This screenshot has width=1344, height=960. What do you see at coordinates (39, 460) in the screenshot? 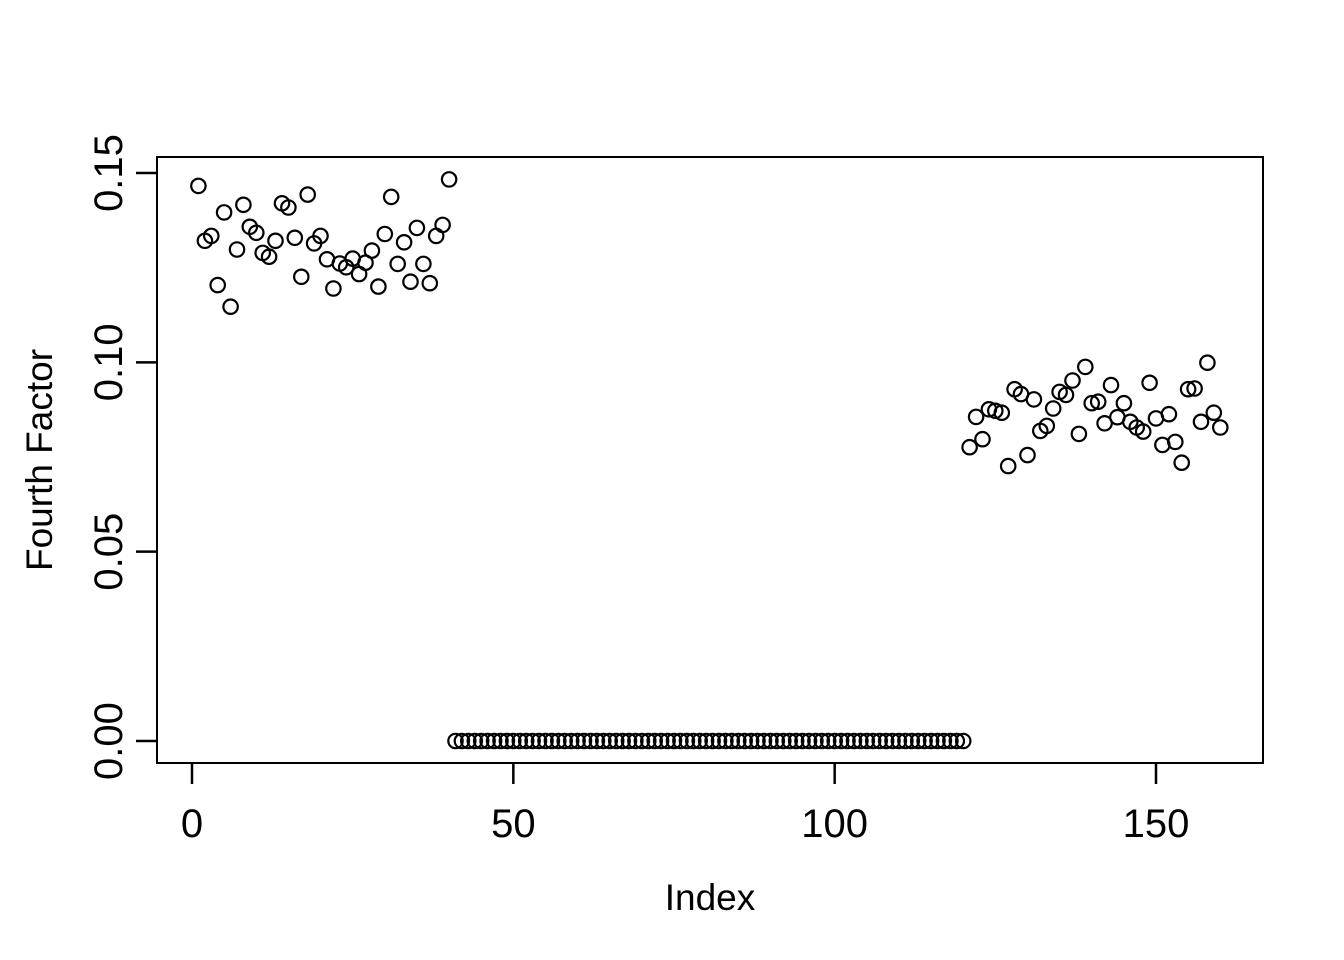
I see `y-axis-label: Fourth Factor` at bounding box center [39, 460].